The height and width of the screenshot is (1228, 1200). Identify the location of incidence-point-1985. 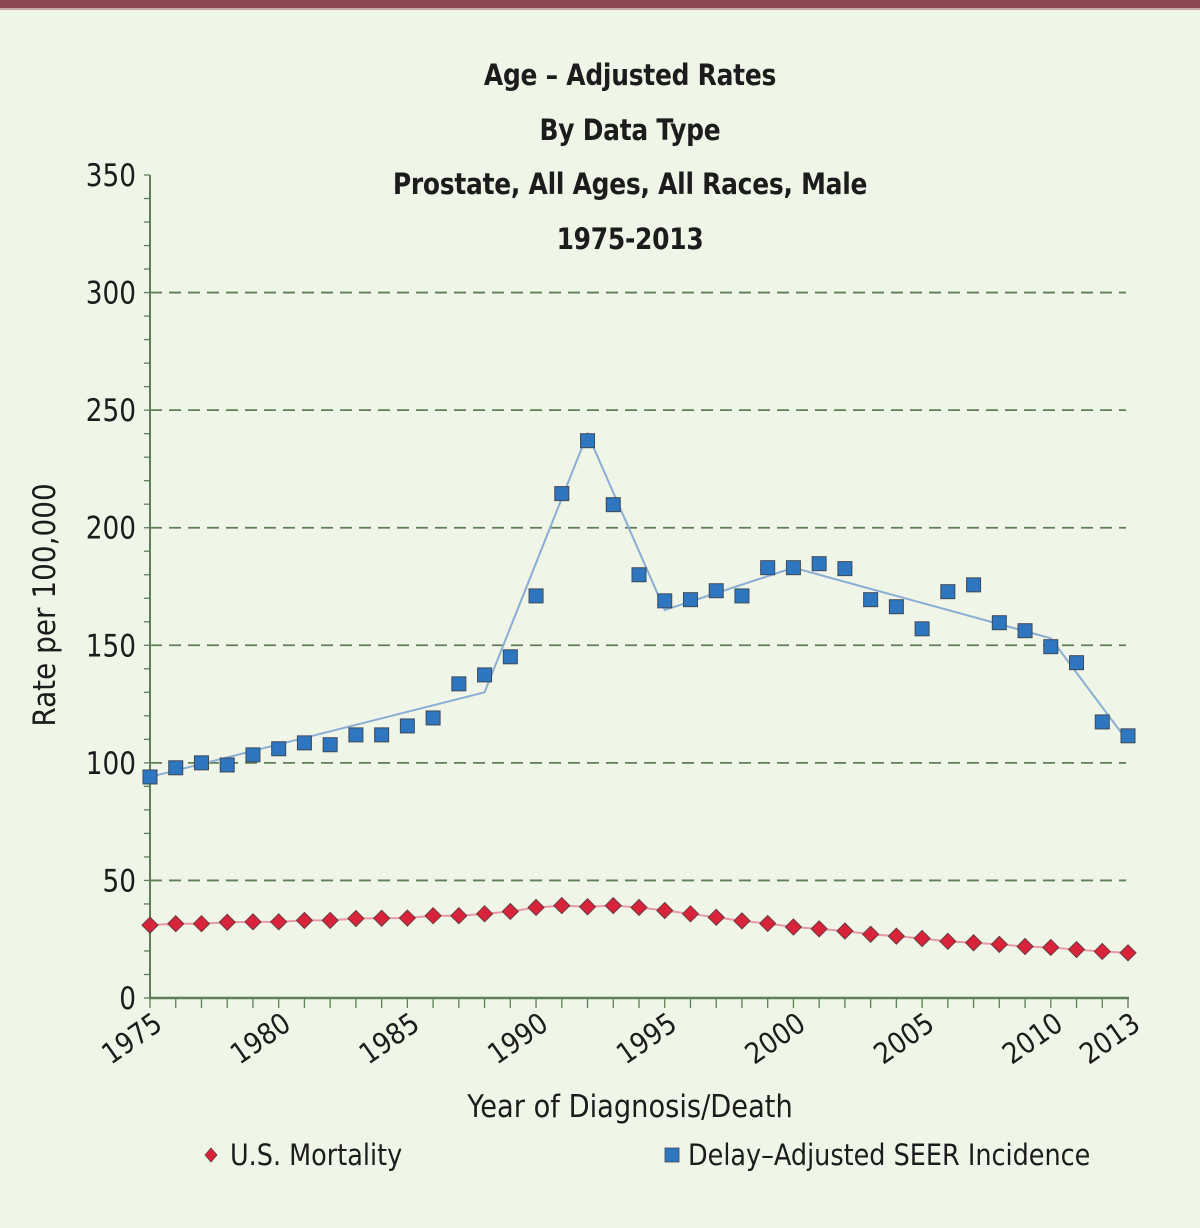
(407, 726).